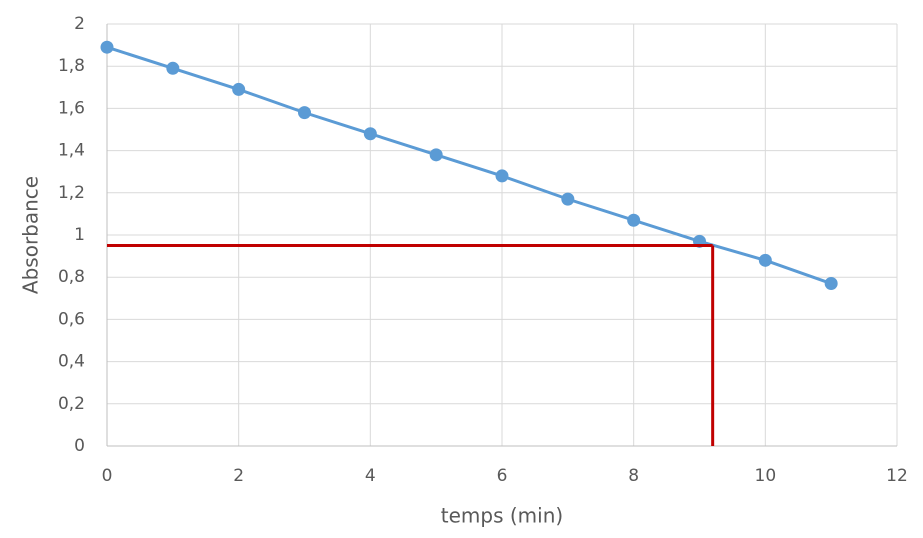  Describe the element at coordinates (71, 193) in the screenshot. I see `y-tick-label: 1,2` at that location.